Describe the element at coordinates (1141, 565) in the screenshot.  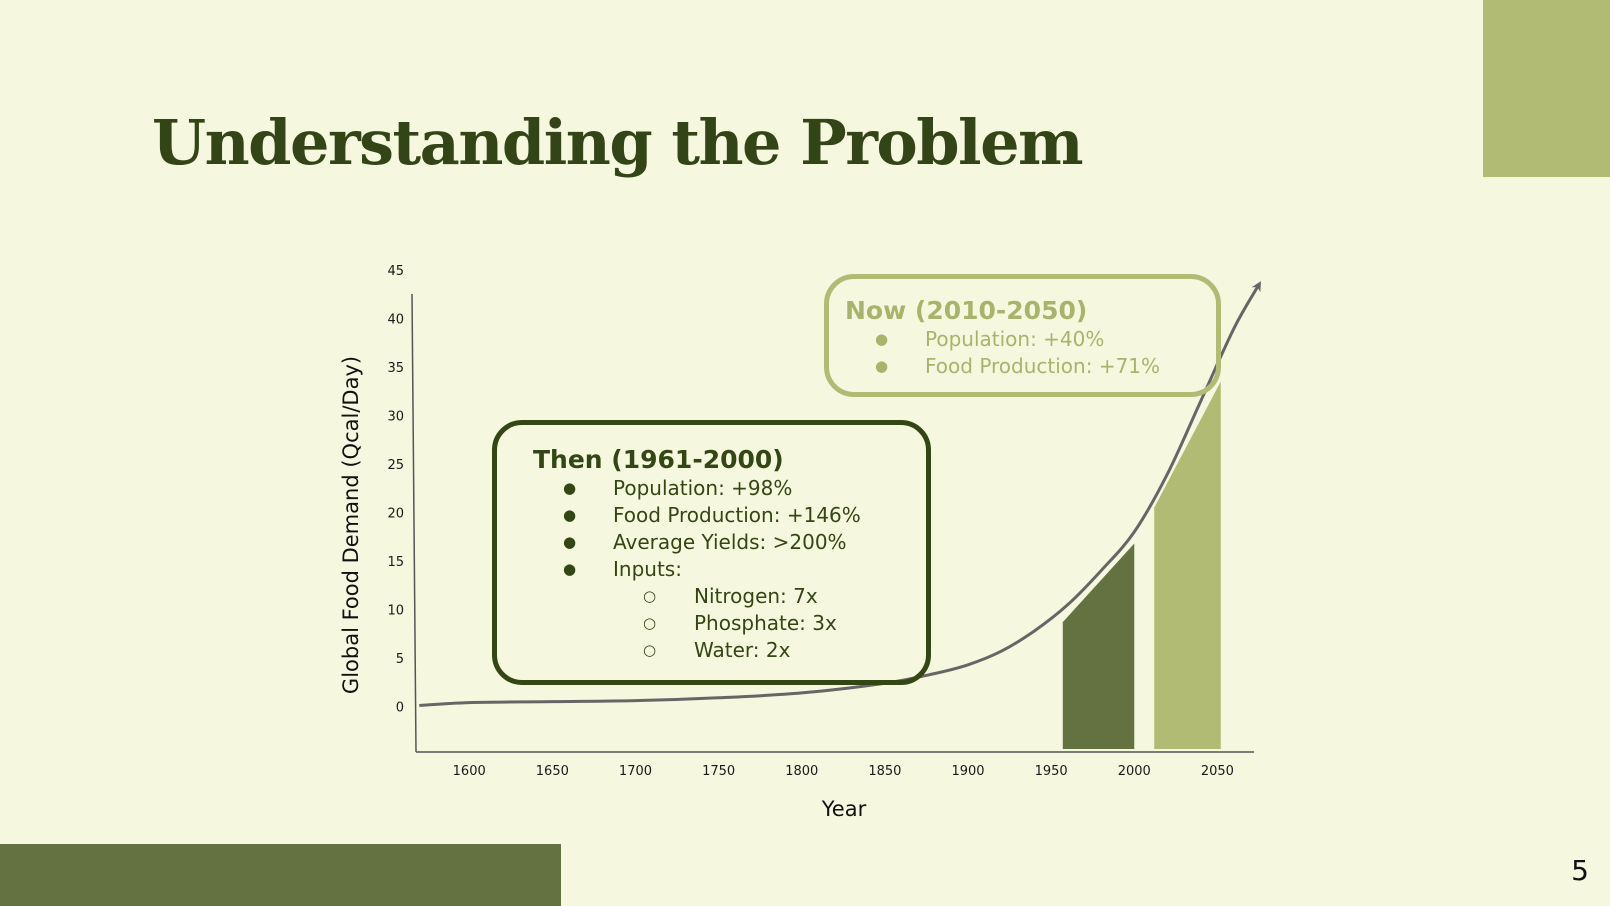
I see `highlight-areas` at that location.